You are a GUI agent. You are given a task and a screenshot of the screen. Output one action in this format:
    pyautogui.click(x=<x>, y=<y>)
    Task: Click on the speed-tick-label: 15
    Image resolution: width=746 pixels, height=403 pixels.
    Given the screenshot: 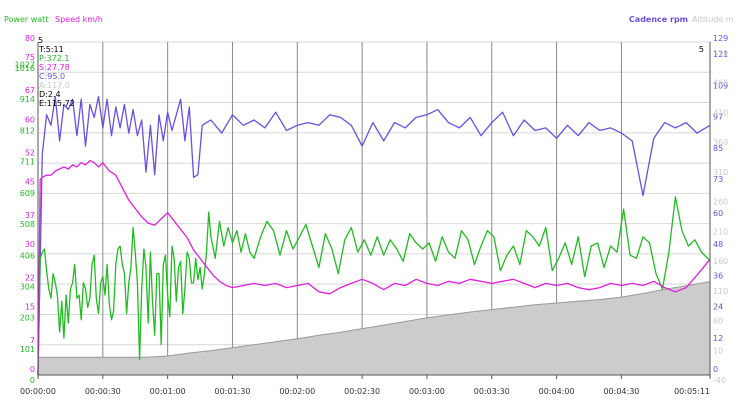 What is the action you would take?
    pyautogui.click(x=30, y=307)
    